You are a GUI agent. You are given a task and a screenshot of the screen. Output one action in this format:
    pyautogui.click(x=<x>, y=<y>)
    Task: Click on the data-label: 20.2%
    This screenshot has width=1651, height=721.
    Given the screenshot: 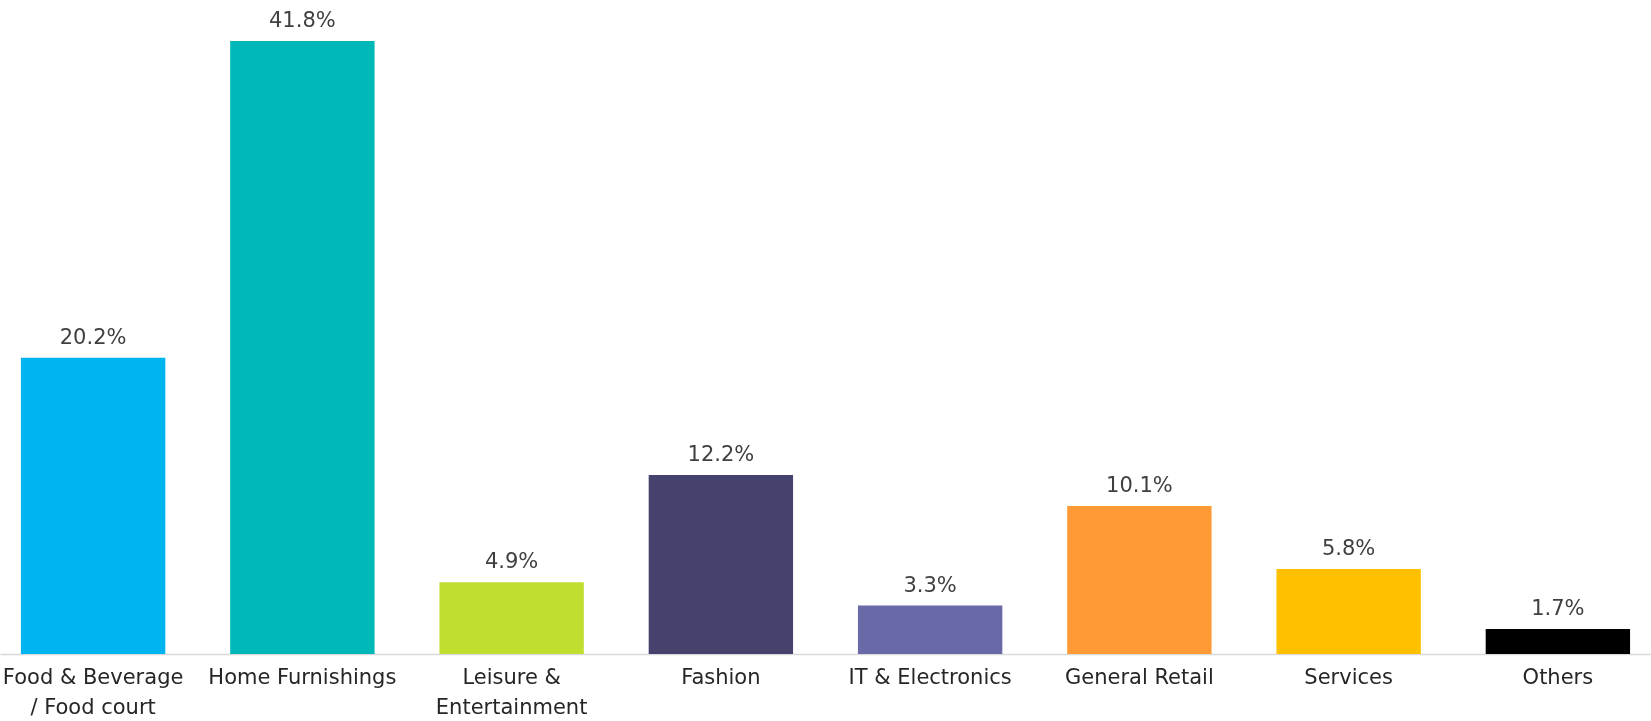 What is the action you would take?
    pyautogui.click(x=93, y=336)
    